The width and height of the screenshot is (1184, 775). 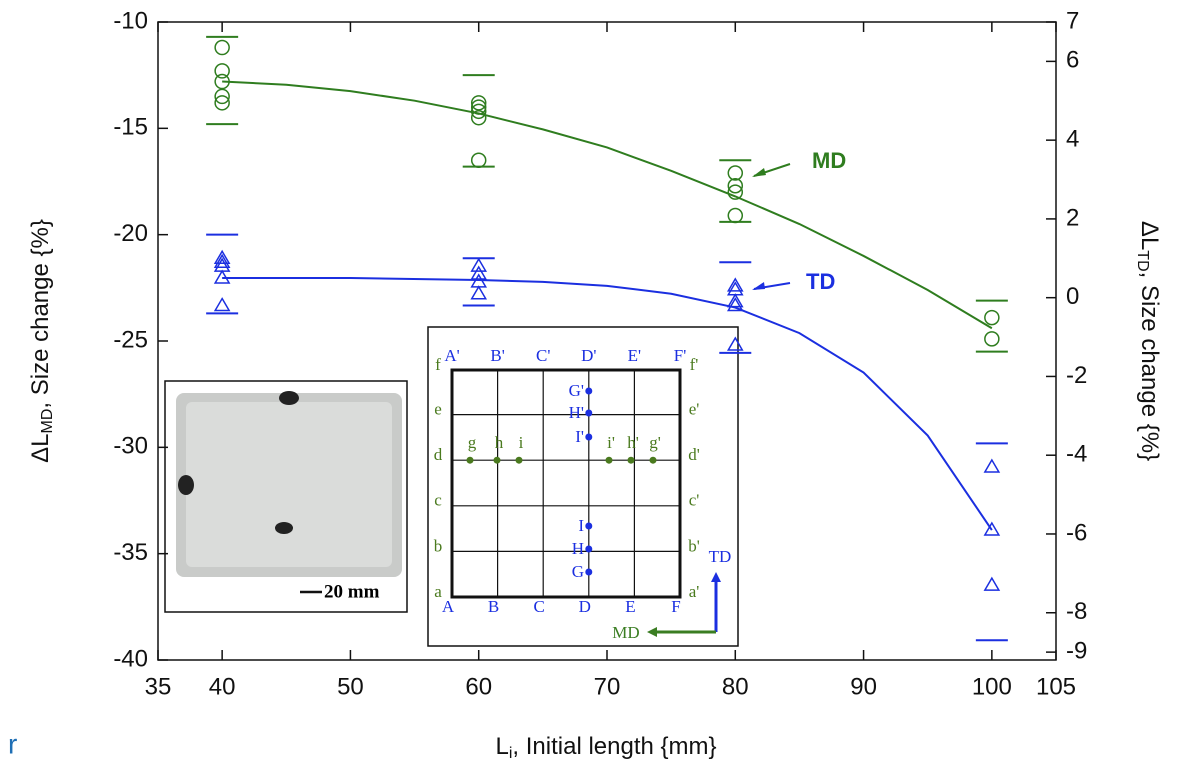 I want to click on row-label: c, so click(x=438, y=500).